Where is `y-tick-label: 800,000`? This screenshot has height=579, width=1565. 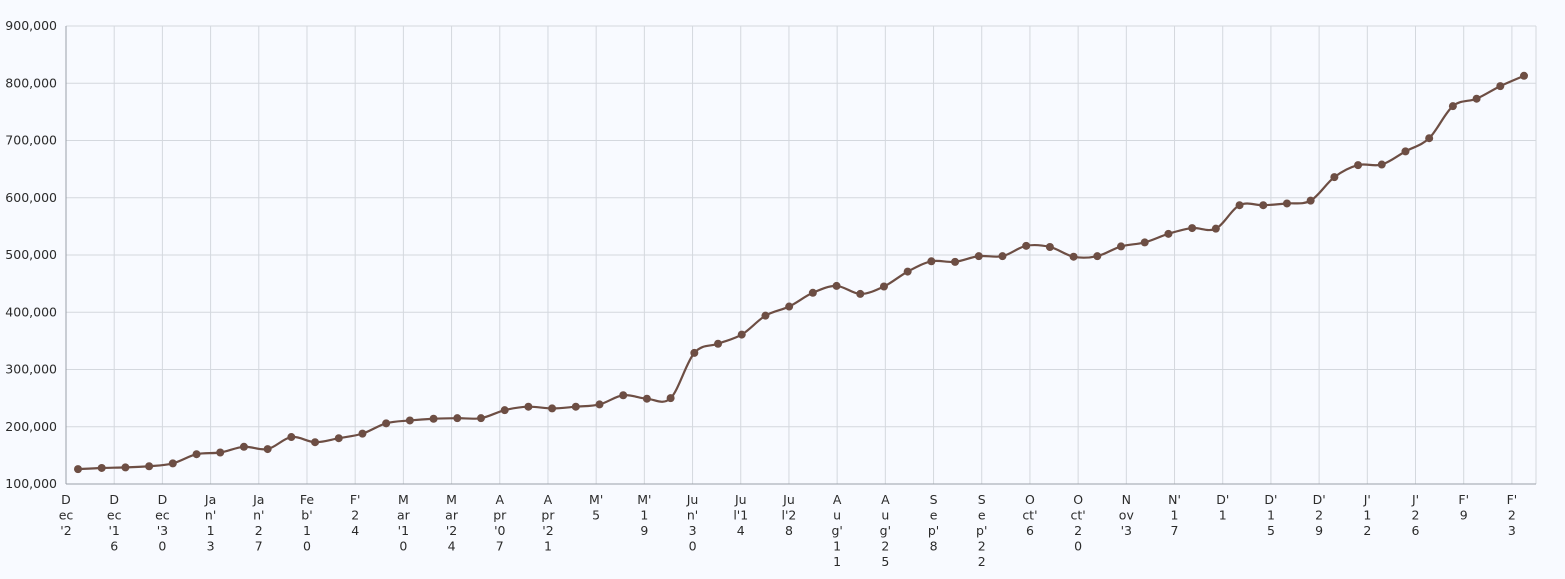 y-tick-label: 800,000 is located at coordinates (31, 82).